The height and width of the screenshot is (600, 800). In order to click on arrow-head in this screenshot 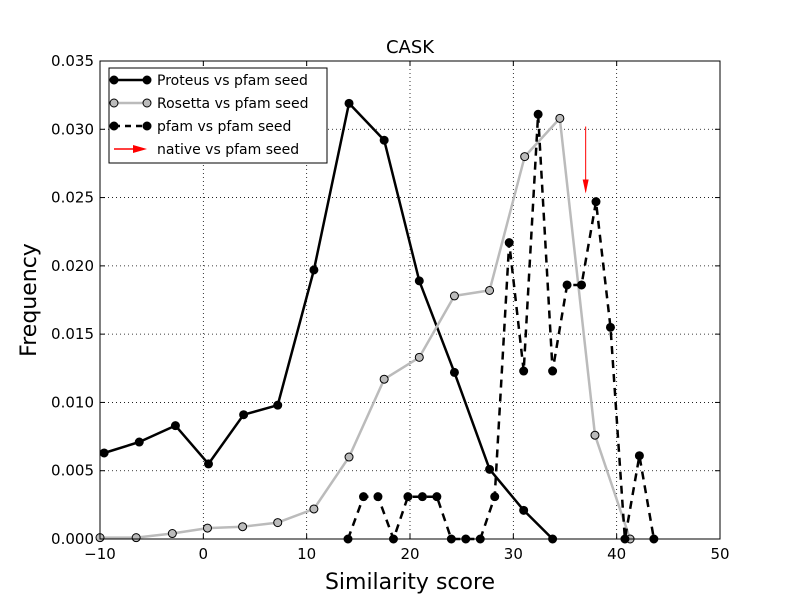, I will do `click(585, 186)`.